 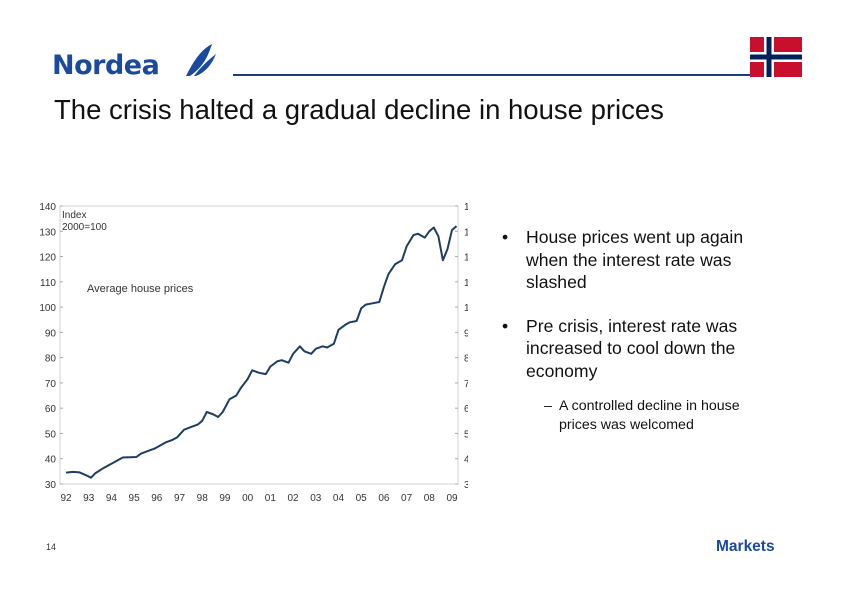 What do you see at coordinates (140, 289) in the screenshot?
I see `series-label: Average house prices` at bounding box center [140, 289].